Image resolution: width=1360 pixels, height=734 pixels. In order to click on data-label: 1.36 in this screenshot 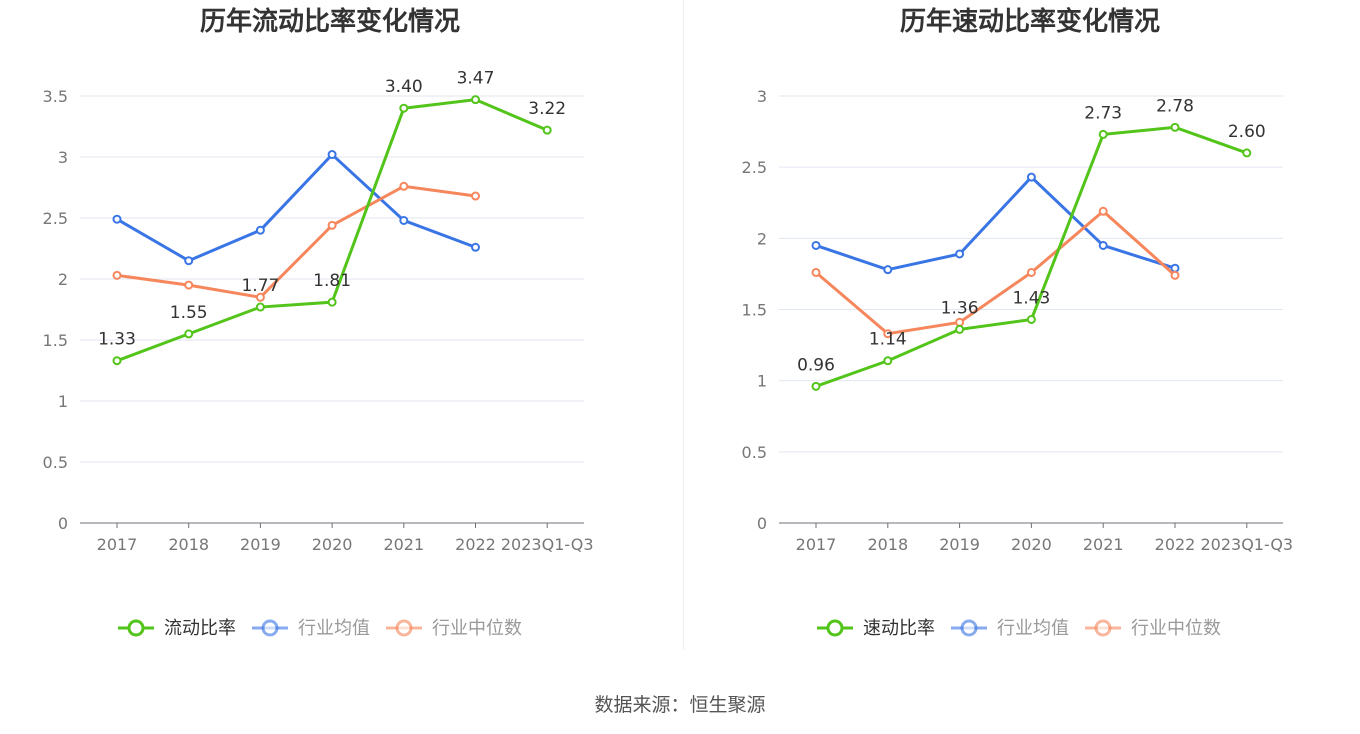, I will do `click(960, 308)`.